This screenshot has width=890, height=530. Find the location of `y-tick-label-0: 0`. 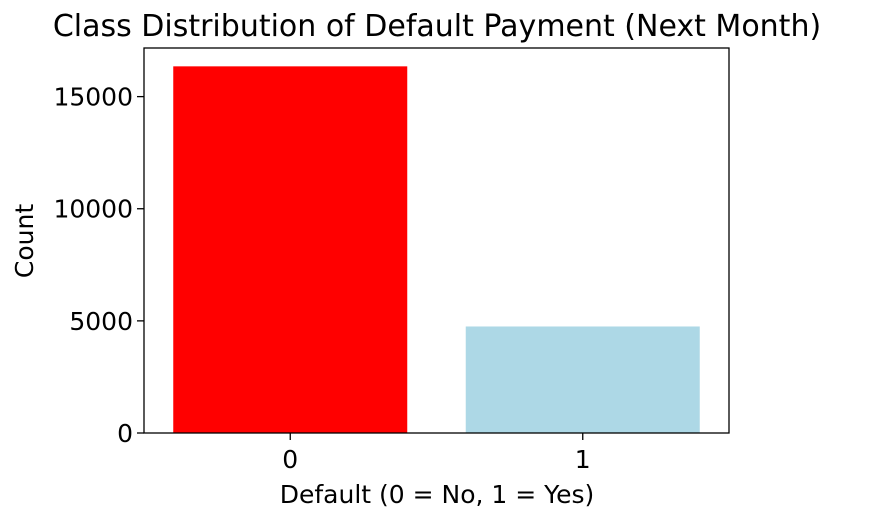

y-tick-label-0: 0 is located at coordinates (125, 433).